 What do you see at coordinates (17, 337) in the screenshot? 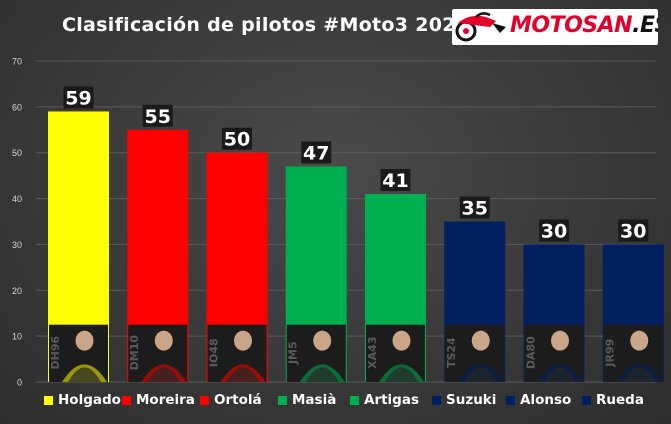
I see `y-tick-label: 10` at bounding box center [17, 337].